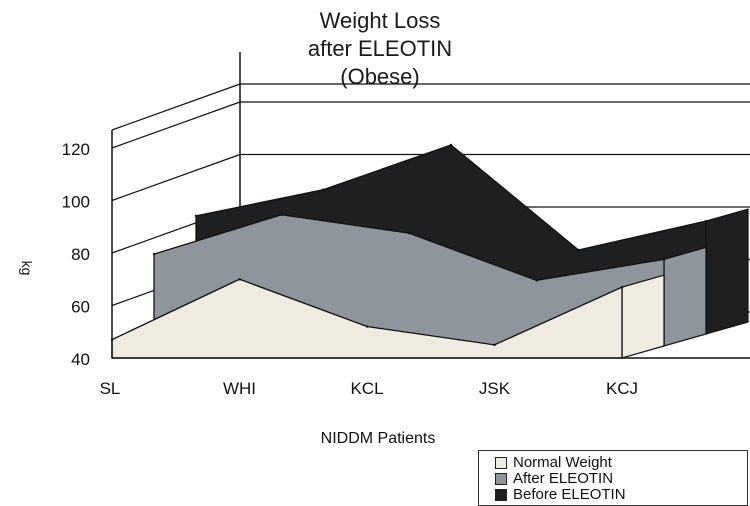  I want to click on legend-swatch-normal-weight, so click(501, 463).